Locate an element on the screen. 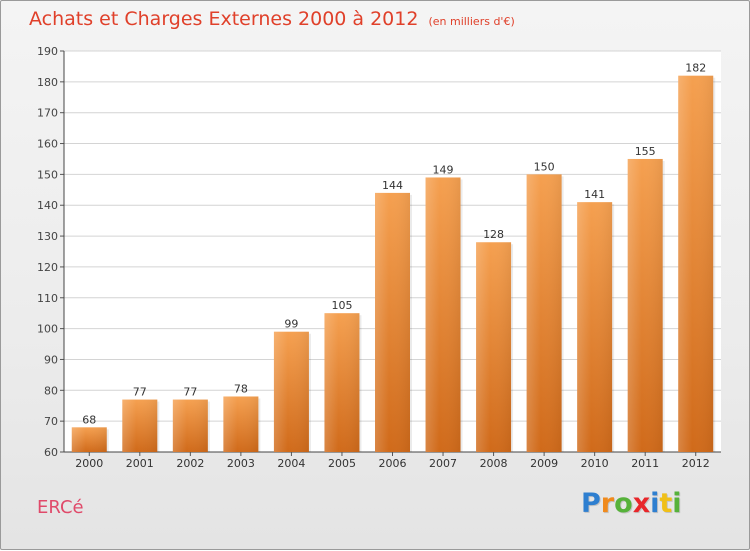 This screenshot has height=551, width=750. bar-value-label: 149 is located at coordinates (443, 169).